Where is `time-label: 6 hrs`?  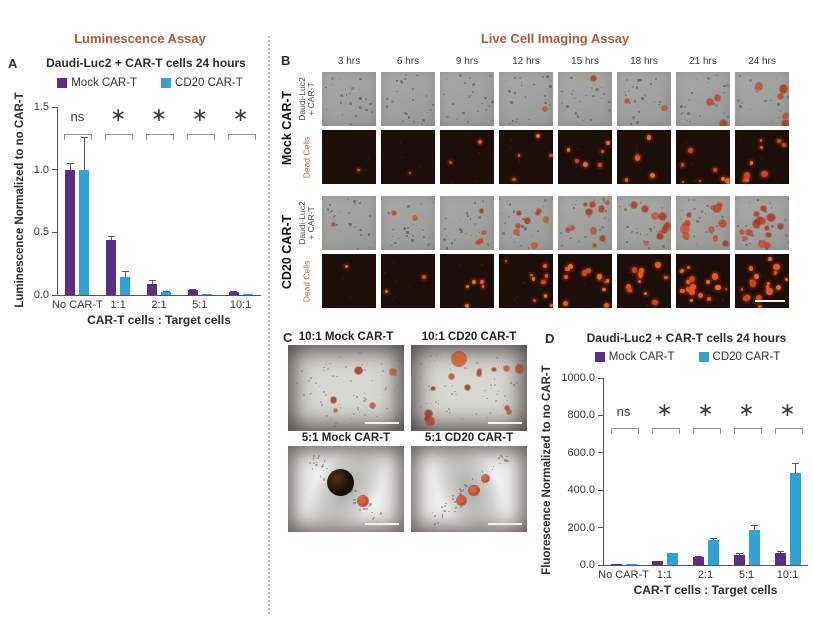 time-label: 6 hrs is located at coordinates (408, 61).